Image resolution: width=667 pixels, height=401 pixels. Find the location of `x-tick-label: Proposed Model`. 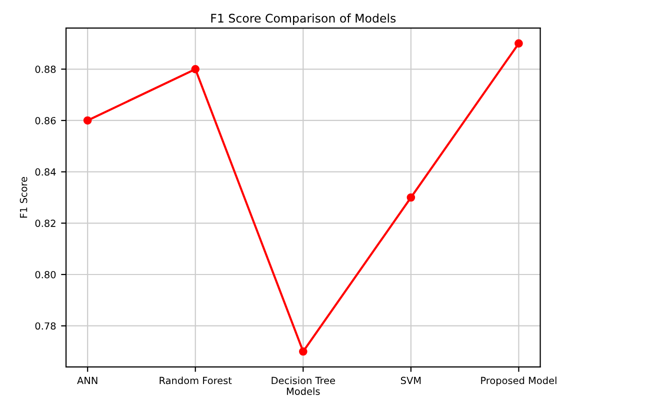

x-tick-label: Proposed Model is located at coordinates (518, 381).